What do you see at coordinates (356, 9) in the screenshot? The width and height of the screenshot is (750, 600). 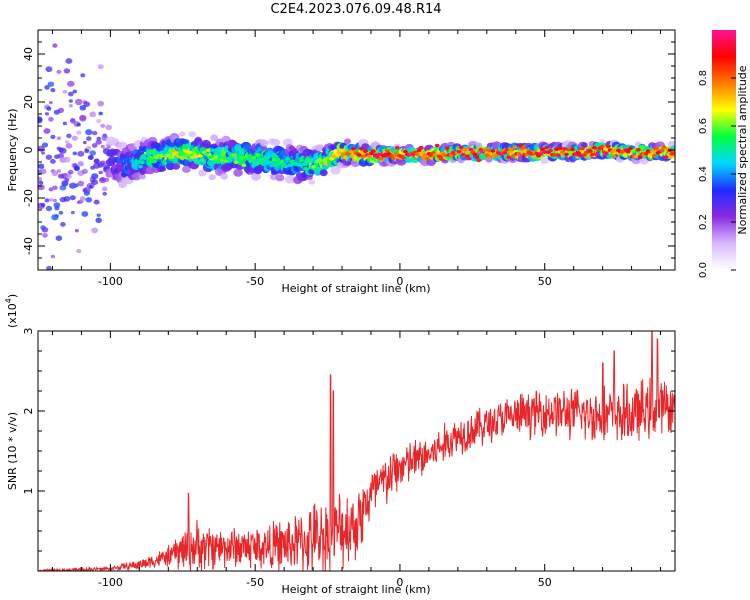 I see `chart-title: C2E4.2023.076.09.48.R14` at bounding box center [356, 9].